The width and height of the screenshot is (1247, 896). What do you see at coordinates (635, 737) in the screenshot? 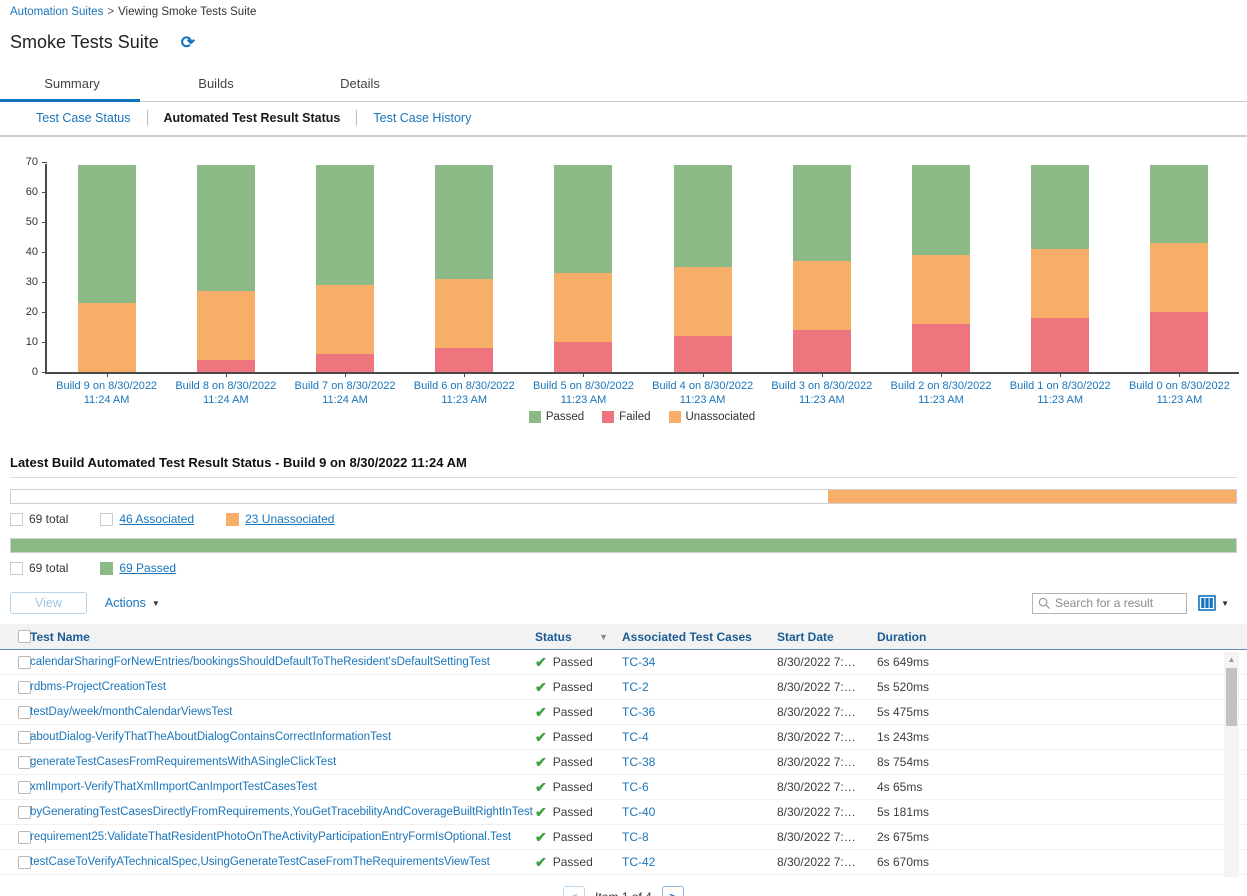
I see `test-case-link: TC-4` at bounding box center [635, 737].